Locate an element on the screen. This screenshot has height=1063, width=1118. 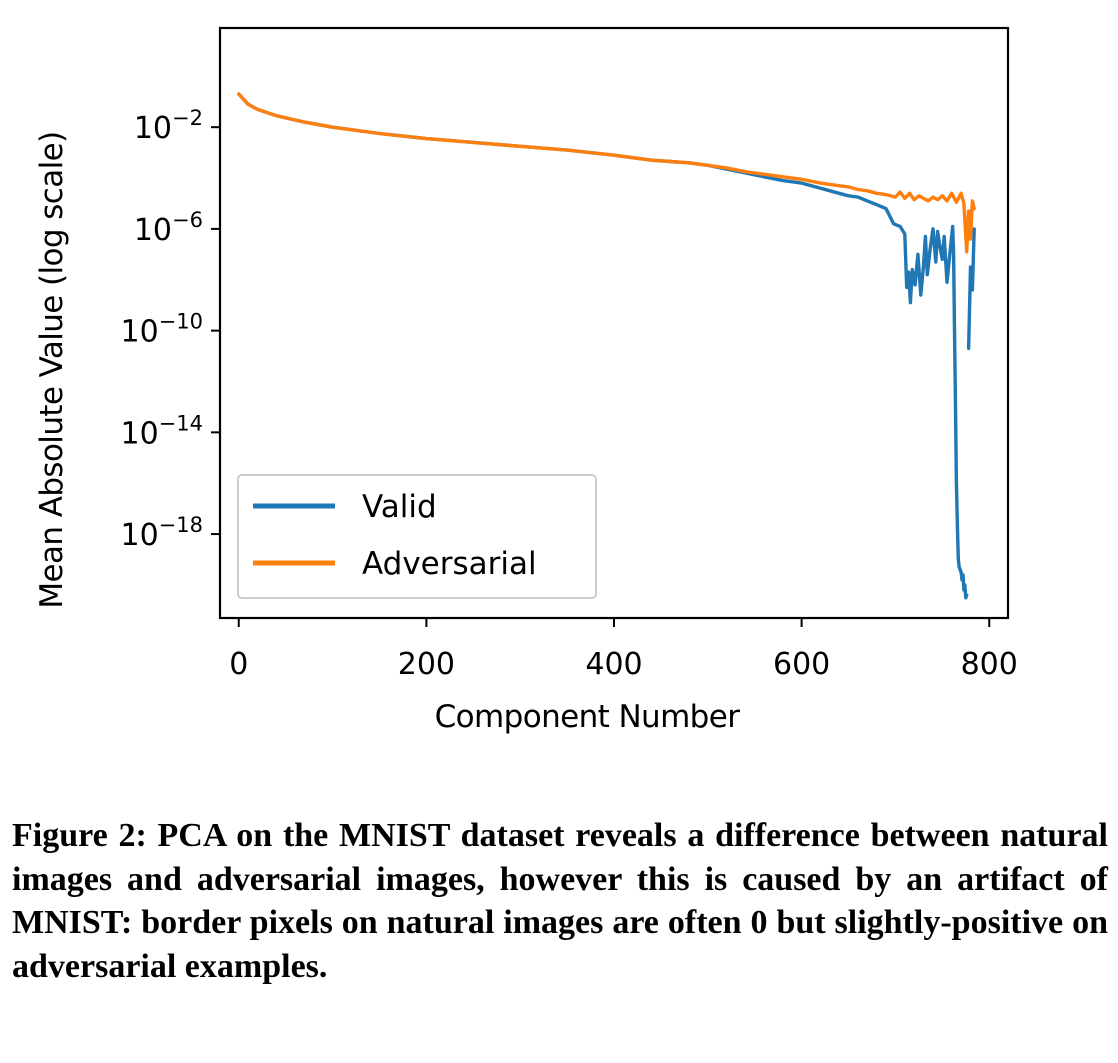
valid-series-line-tail is located at coordinates (971, 289).